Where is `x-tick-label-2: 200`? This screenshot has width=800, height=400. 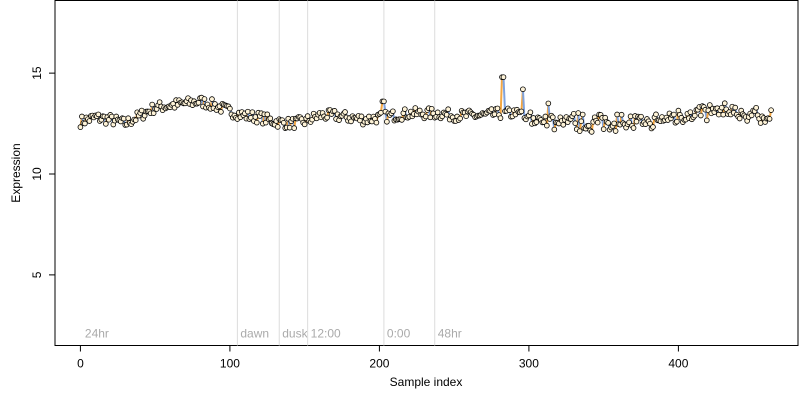 x-tick-label-2: 200 is located at coordinates (379, 364).